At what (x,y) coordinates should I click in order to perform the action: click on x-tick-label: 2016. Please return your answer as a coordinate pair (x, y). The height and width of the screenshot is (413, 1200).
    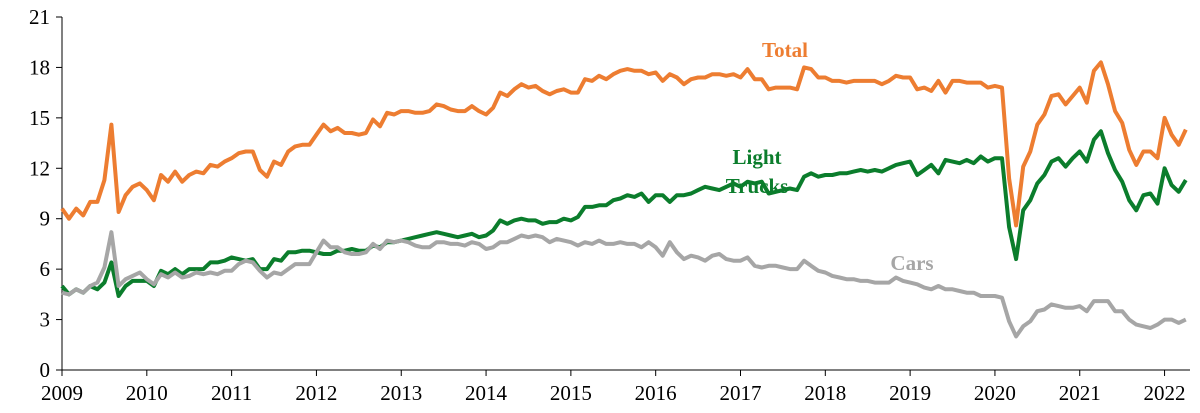
    Looking at the image, I should click on (656, 393).